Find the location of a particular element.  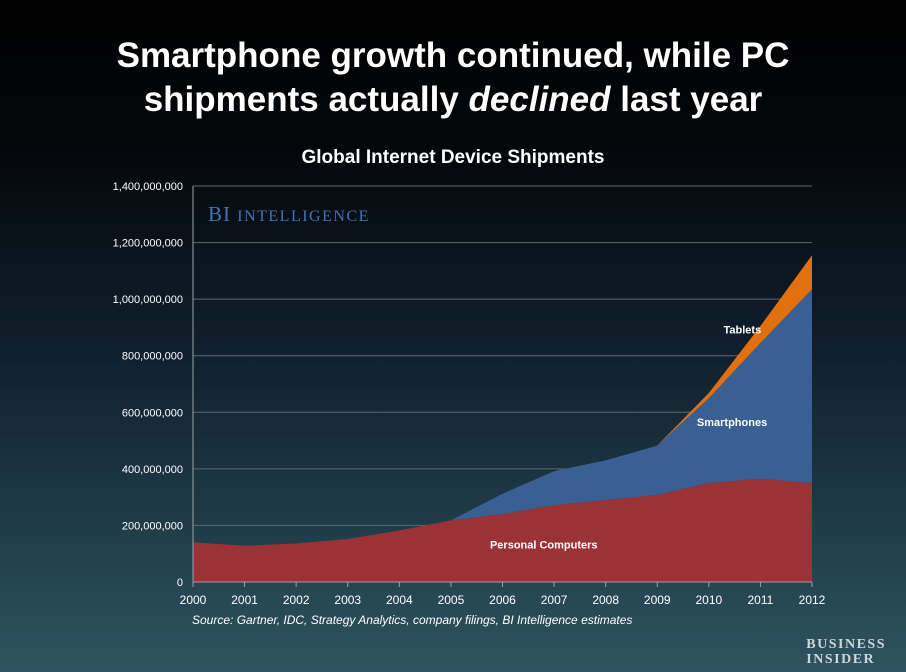

business-insider-logo: BUSINESS INSIDER is located at coordinates (846, 652).